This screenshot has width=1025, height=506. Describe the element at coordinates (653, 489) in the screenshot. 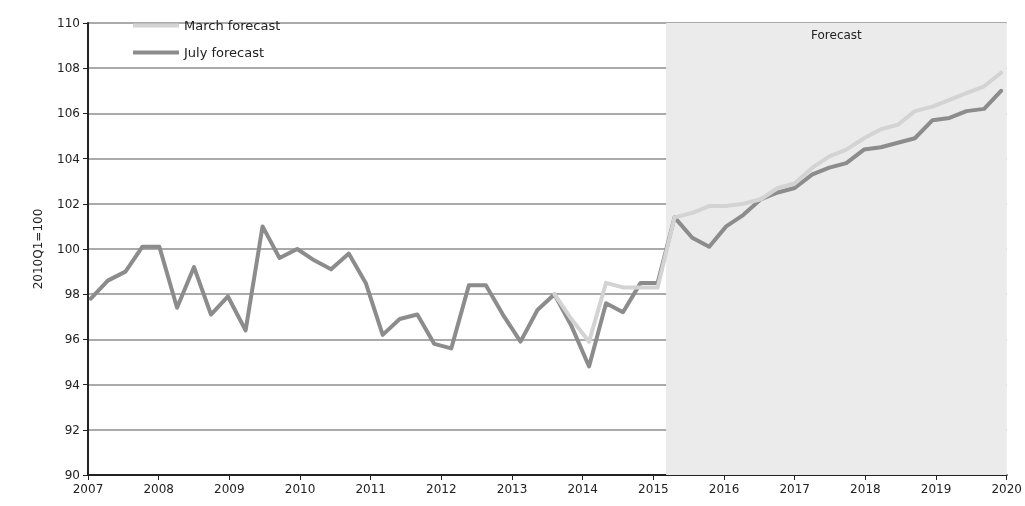

I see `x-tick-label: 2015` at that location.